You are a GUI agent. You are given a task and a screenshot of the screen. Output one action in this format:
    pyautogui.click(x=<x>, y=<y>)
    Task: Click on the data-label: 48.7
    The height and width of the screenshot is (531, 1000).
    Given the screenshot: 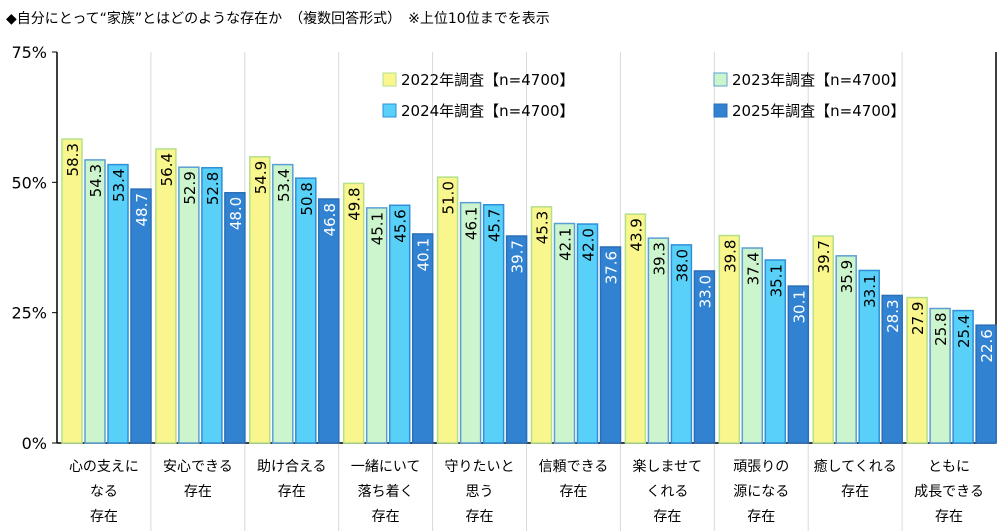 What is the action you would take?
    pyautogui.click(x=142, y=209)
    